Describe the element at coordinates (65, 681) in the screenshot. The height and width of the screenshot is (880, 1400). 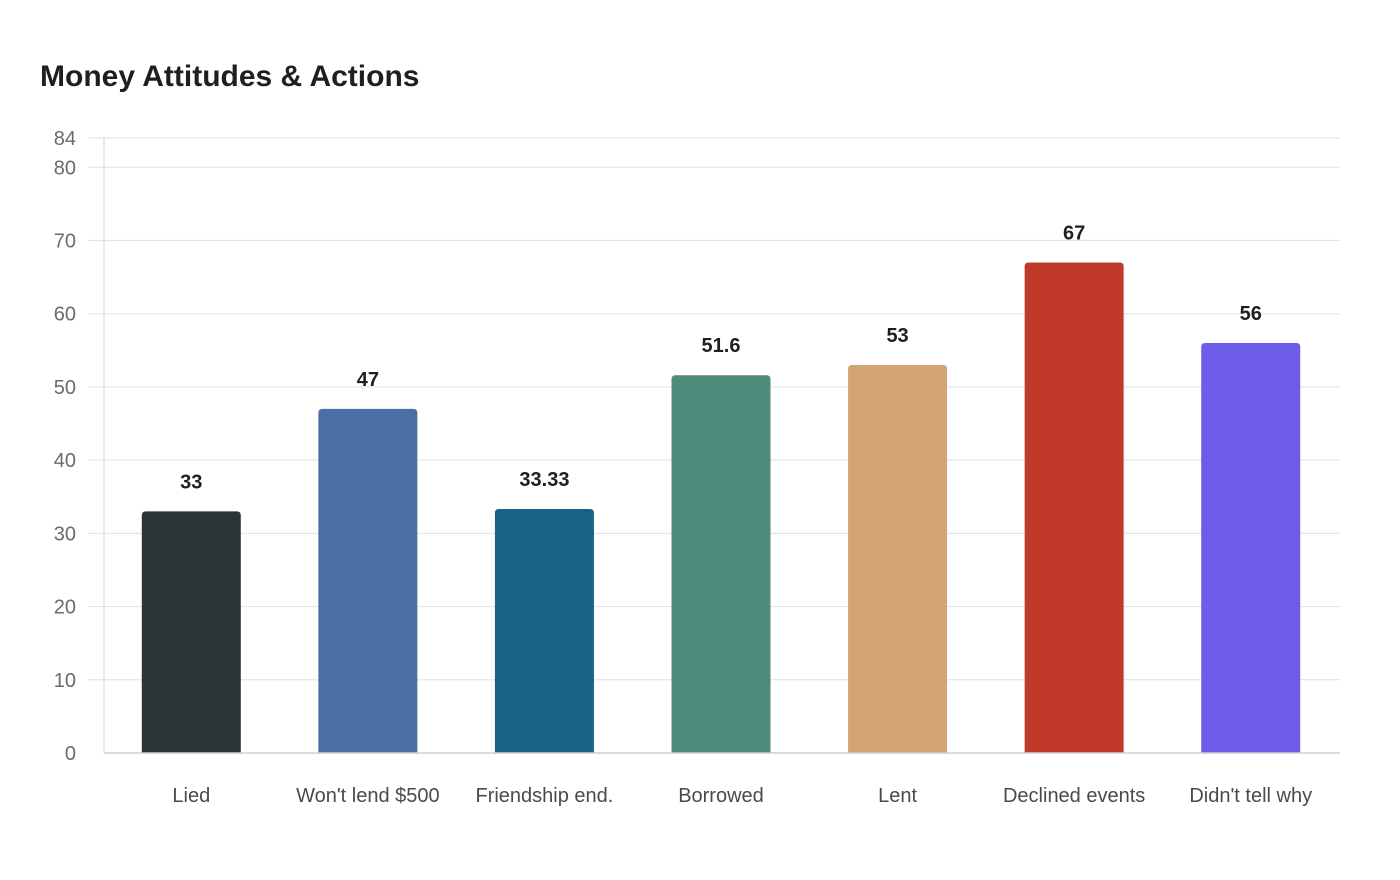
I see `y-tick-label: 10` at that location.